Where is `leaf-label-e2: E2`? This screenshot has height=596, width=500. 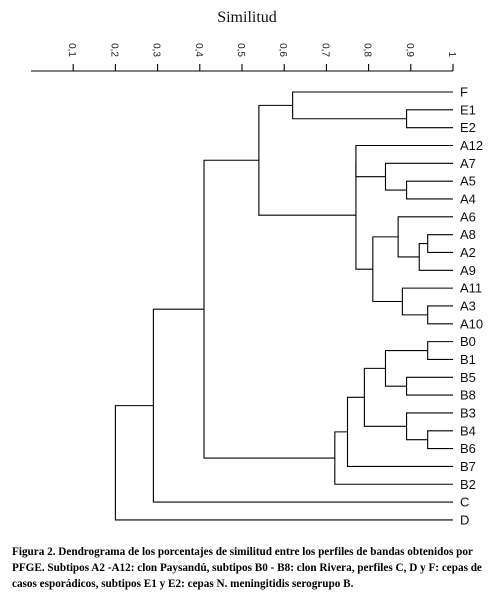
leaf-label-e2: E2 is located at coordinates (468, 127).